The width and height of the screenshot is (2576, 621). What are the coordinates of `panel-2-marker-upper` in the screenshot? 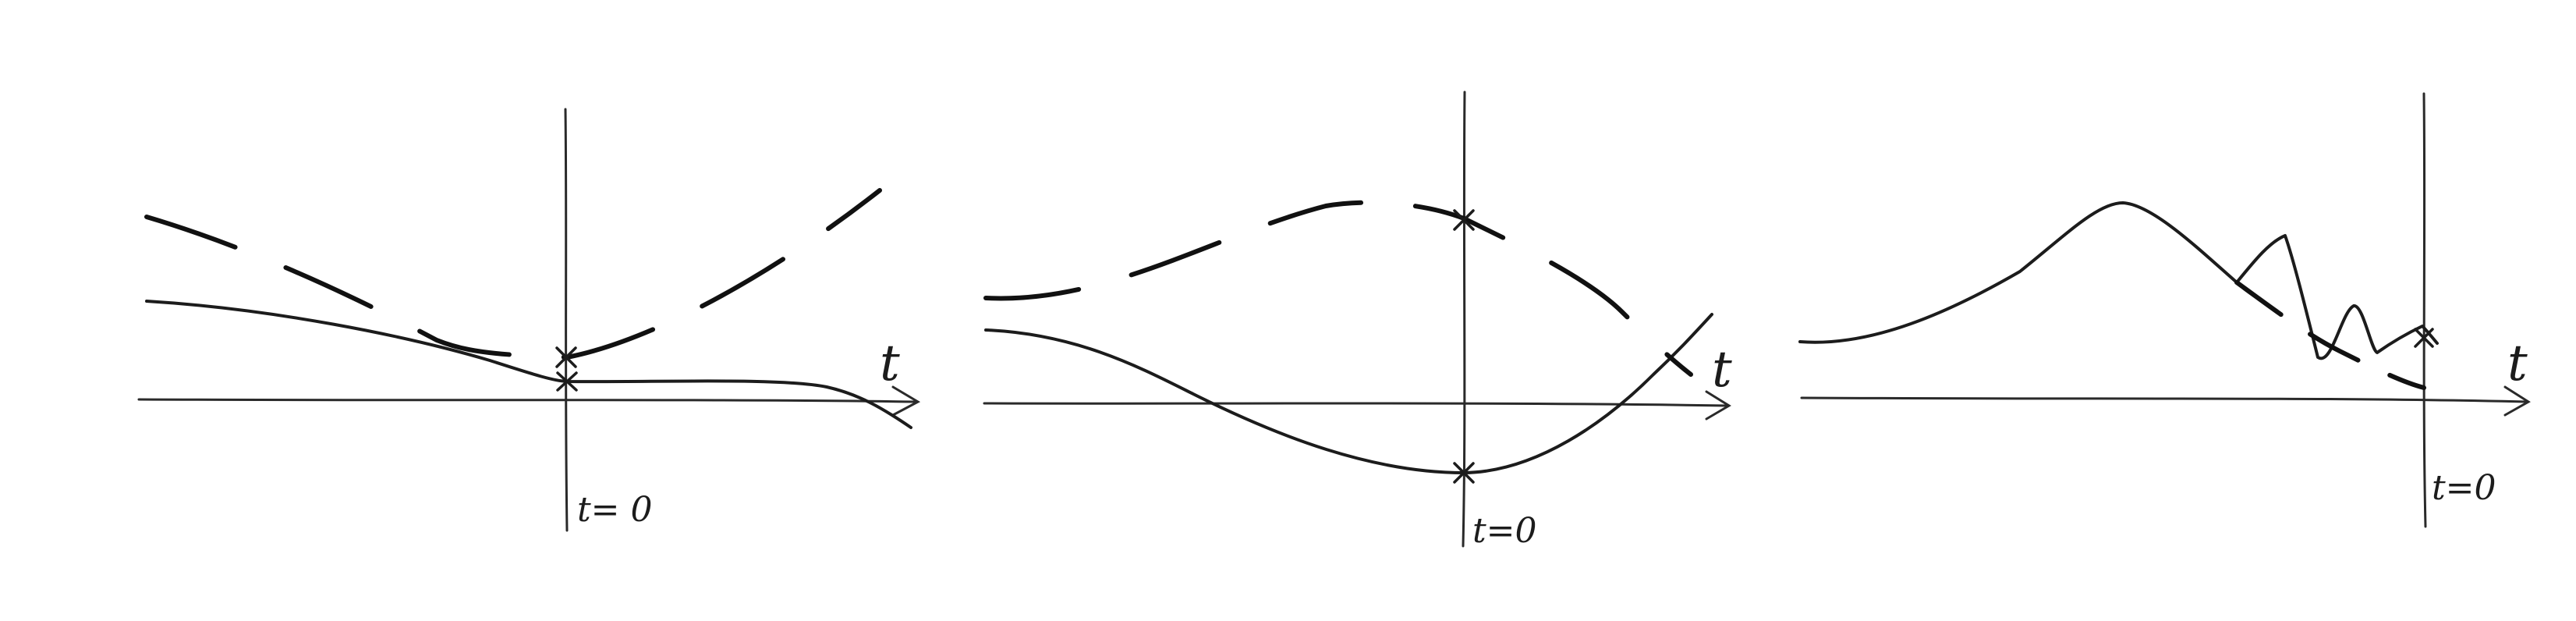 It's located at (1464, 220).